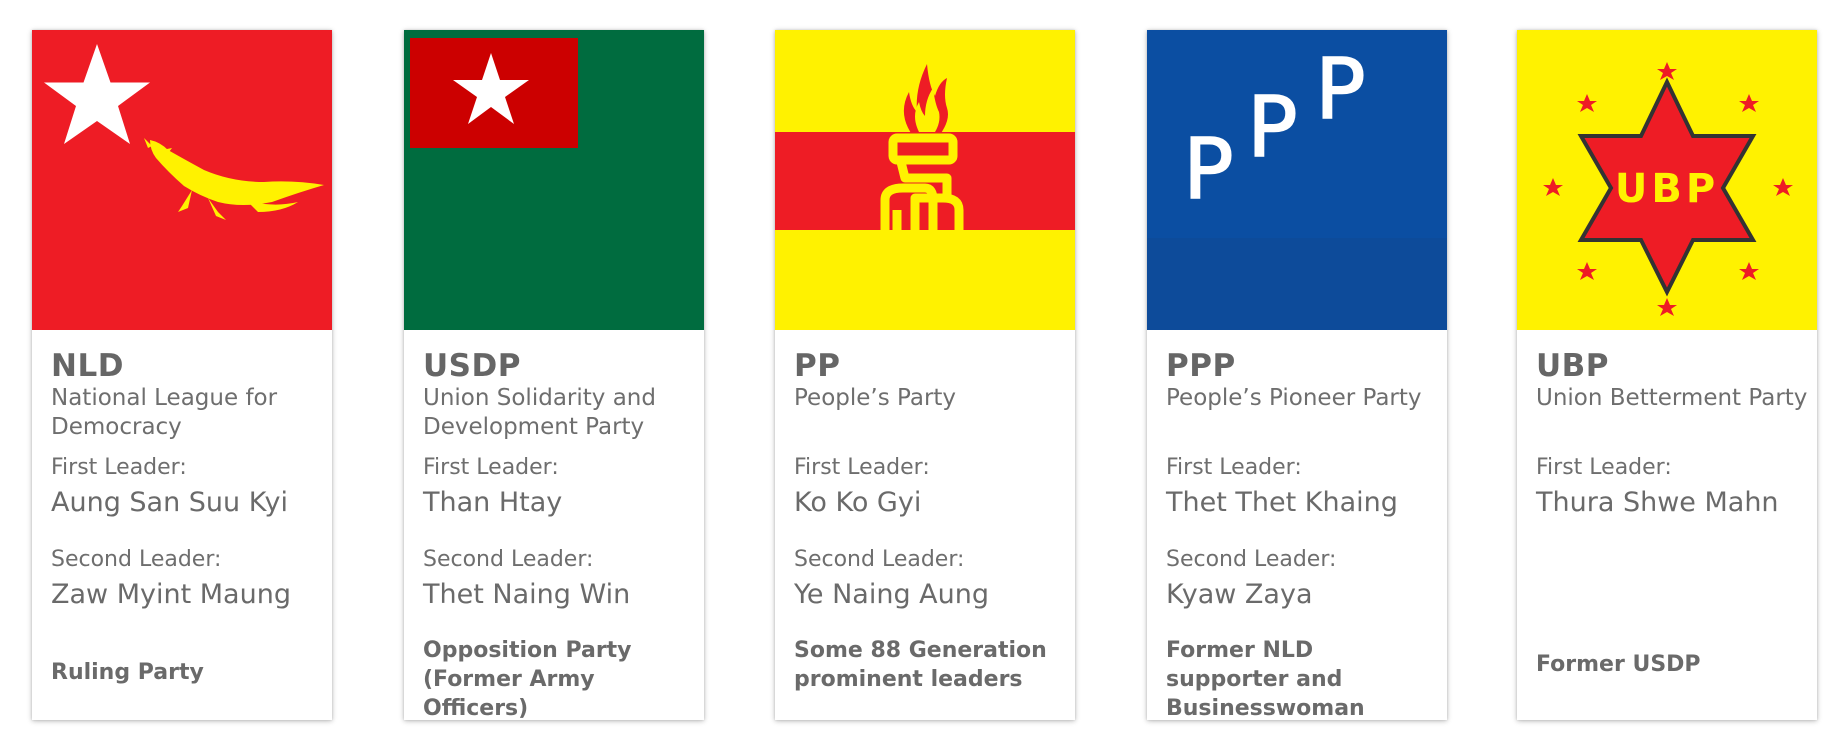  Describe the element at coordinates (892, 594) in the screenshot. I see `second-leader-name: Ye Naing Aung` at that location.